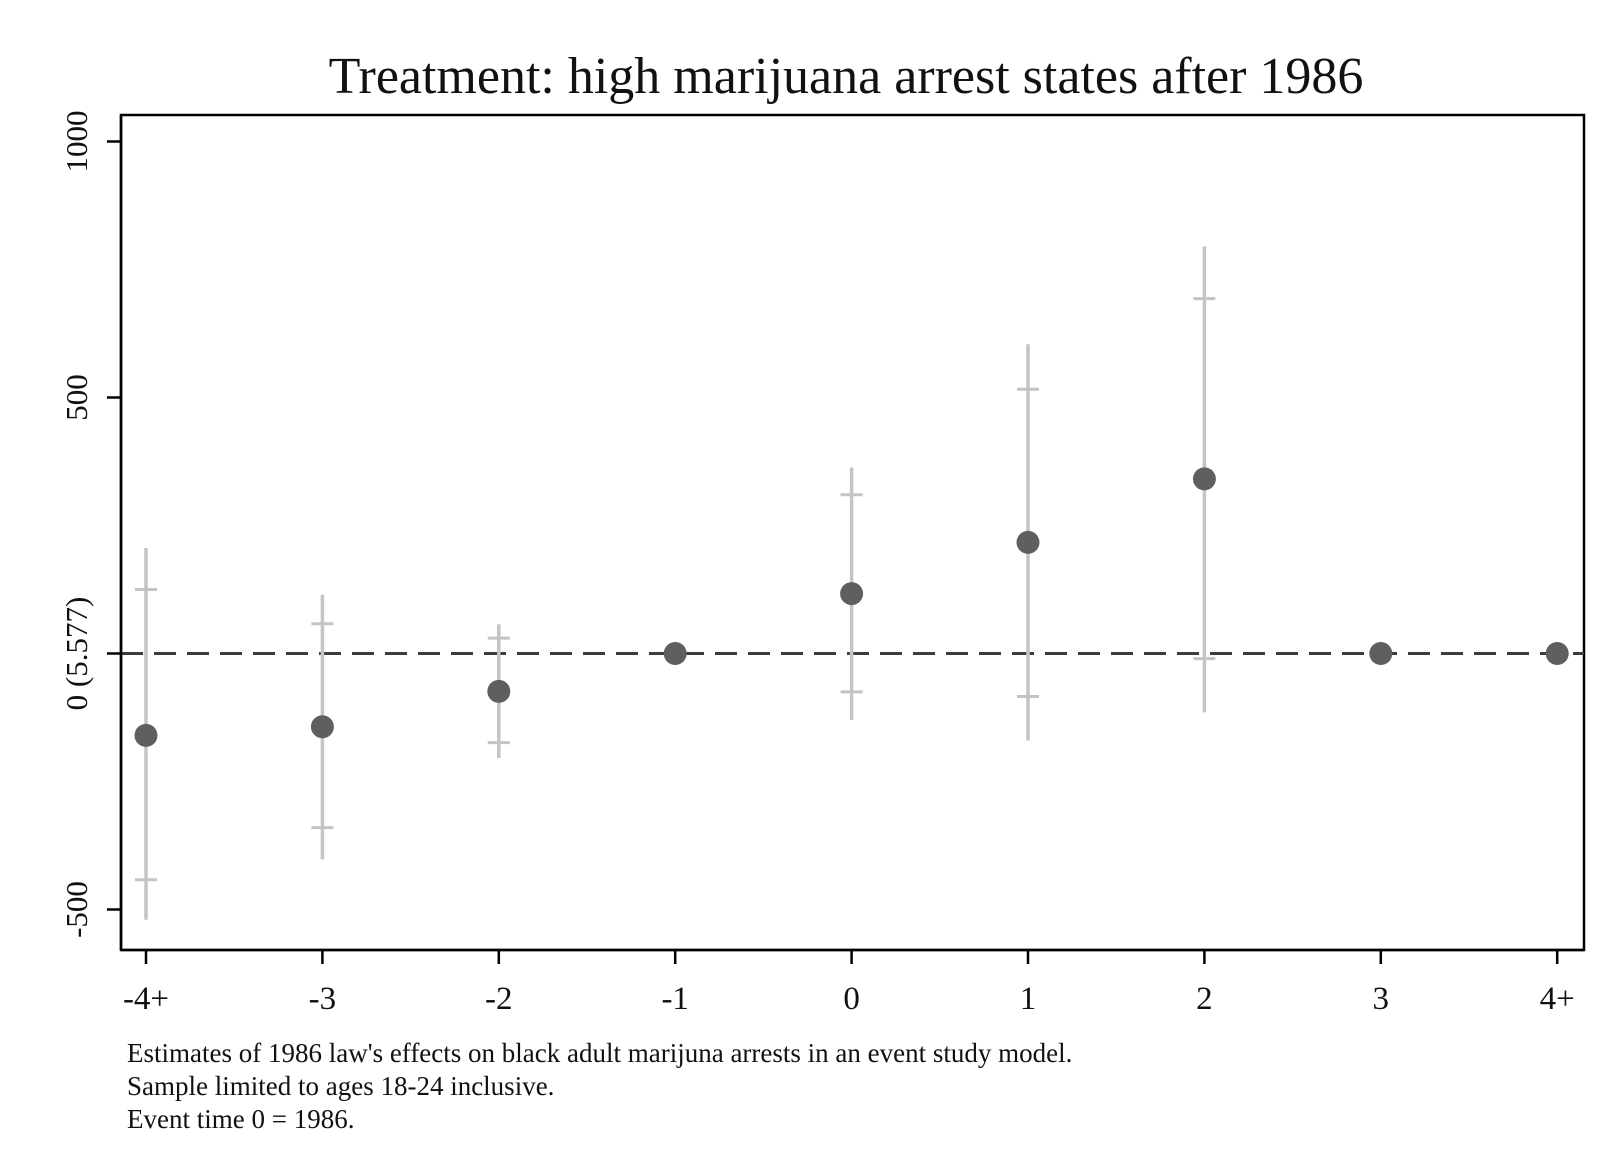 The width and height of the screenshot is (1614, 1174). I want to click on x-tick-label: 4+, so click(1557, 999).